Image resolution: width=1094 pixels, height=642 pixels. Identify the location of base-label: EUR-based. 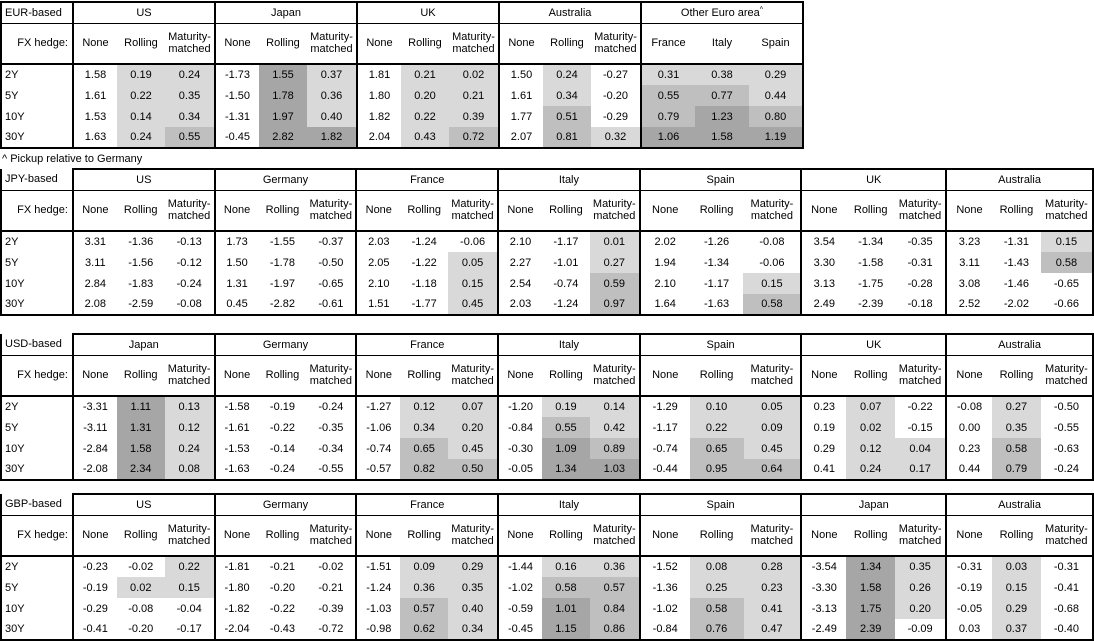
(36, 12).